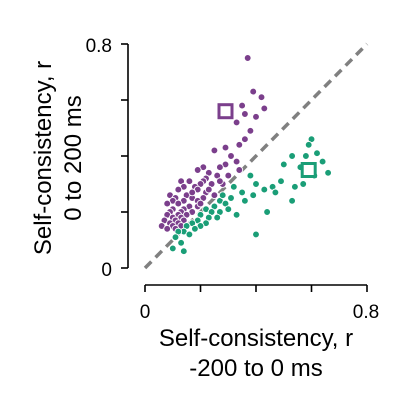 Image resolution: width=415 pixels, height=412 pixels. I want to click on x-axis-title-line1: Self-consistency, r, so click(256, 338).